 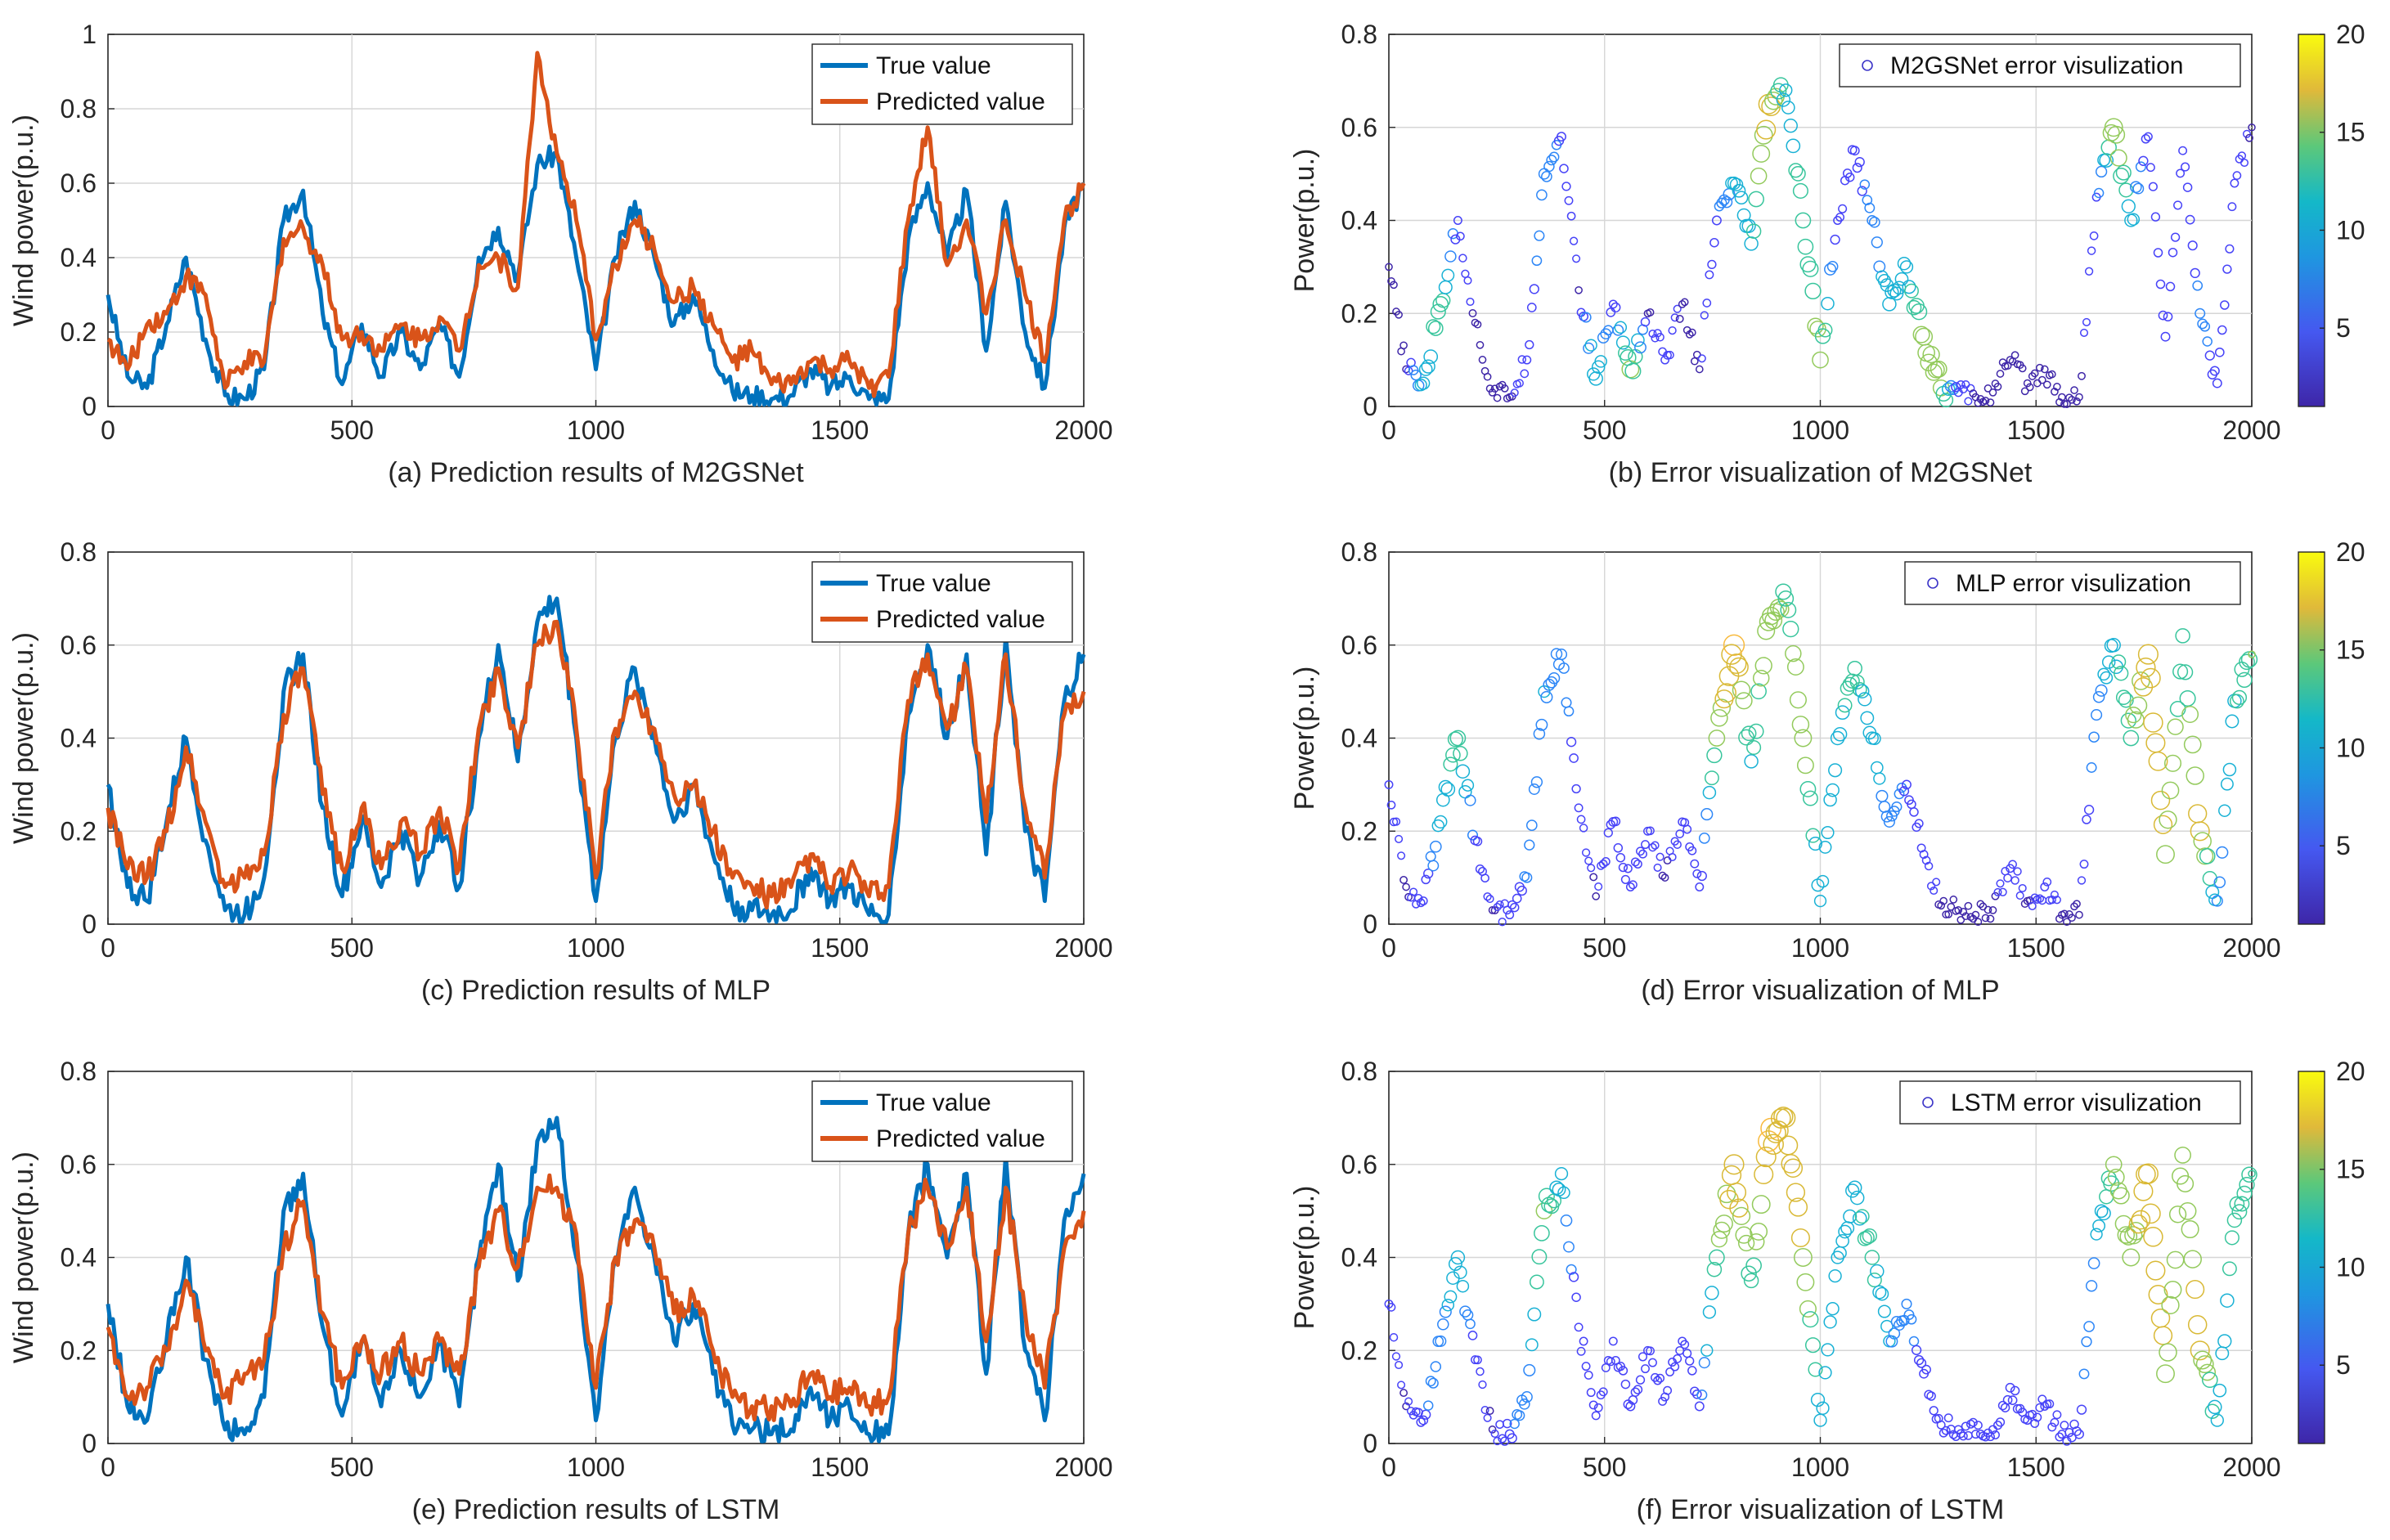 What do you see at coordinates (2036, 430) in the screenshot?
I see `x-tick-label: 1500` at bounding box center [2036, 430].